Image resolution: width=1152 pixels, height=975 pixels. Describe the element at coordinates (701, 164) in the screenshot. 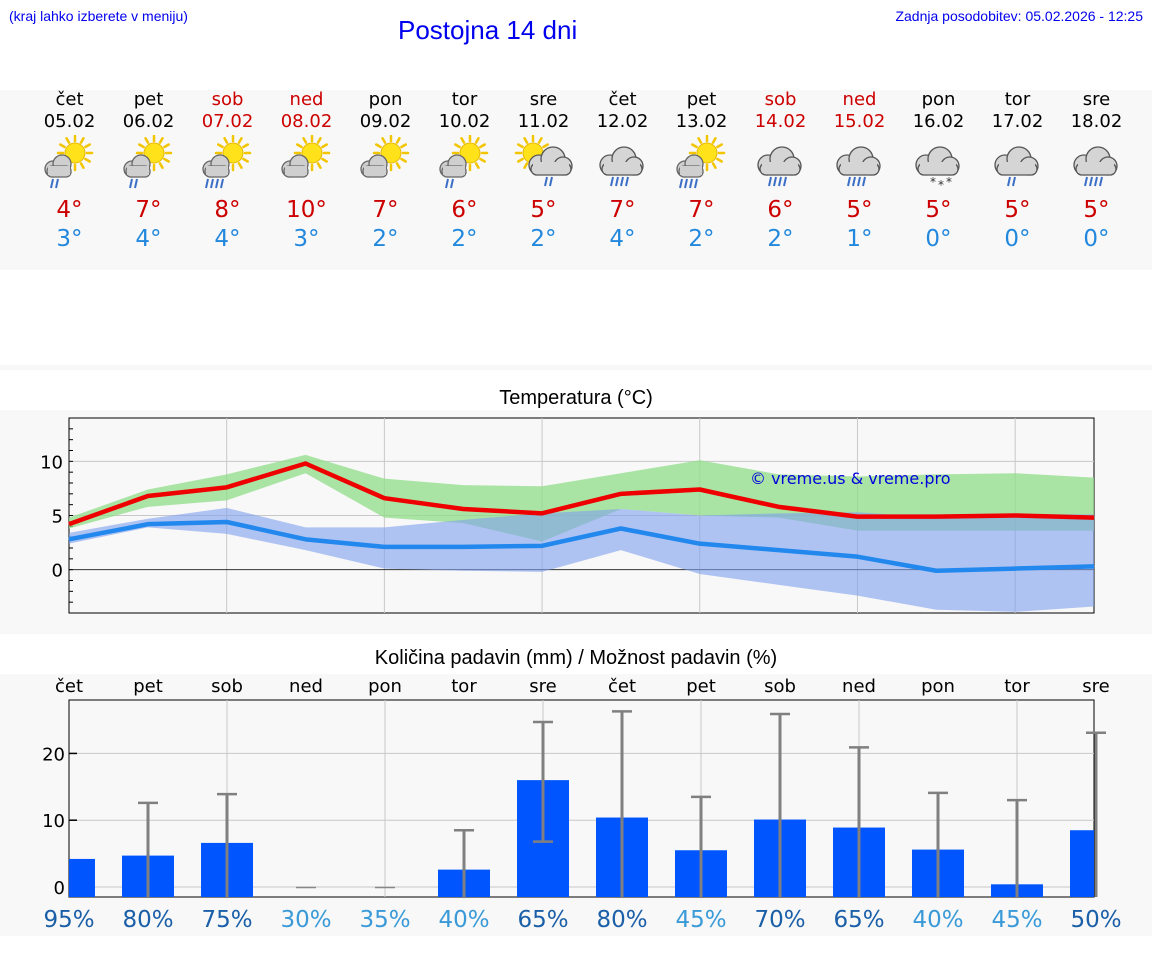

I see `sun-cloud-heavy-rain-icon` at that location.